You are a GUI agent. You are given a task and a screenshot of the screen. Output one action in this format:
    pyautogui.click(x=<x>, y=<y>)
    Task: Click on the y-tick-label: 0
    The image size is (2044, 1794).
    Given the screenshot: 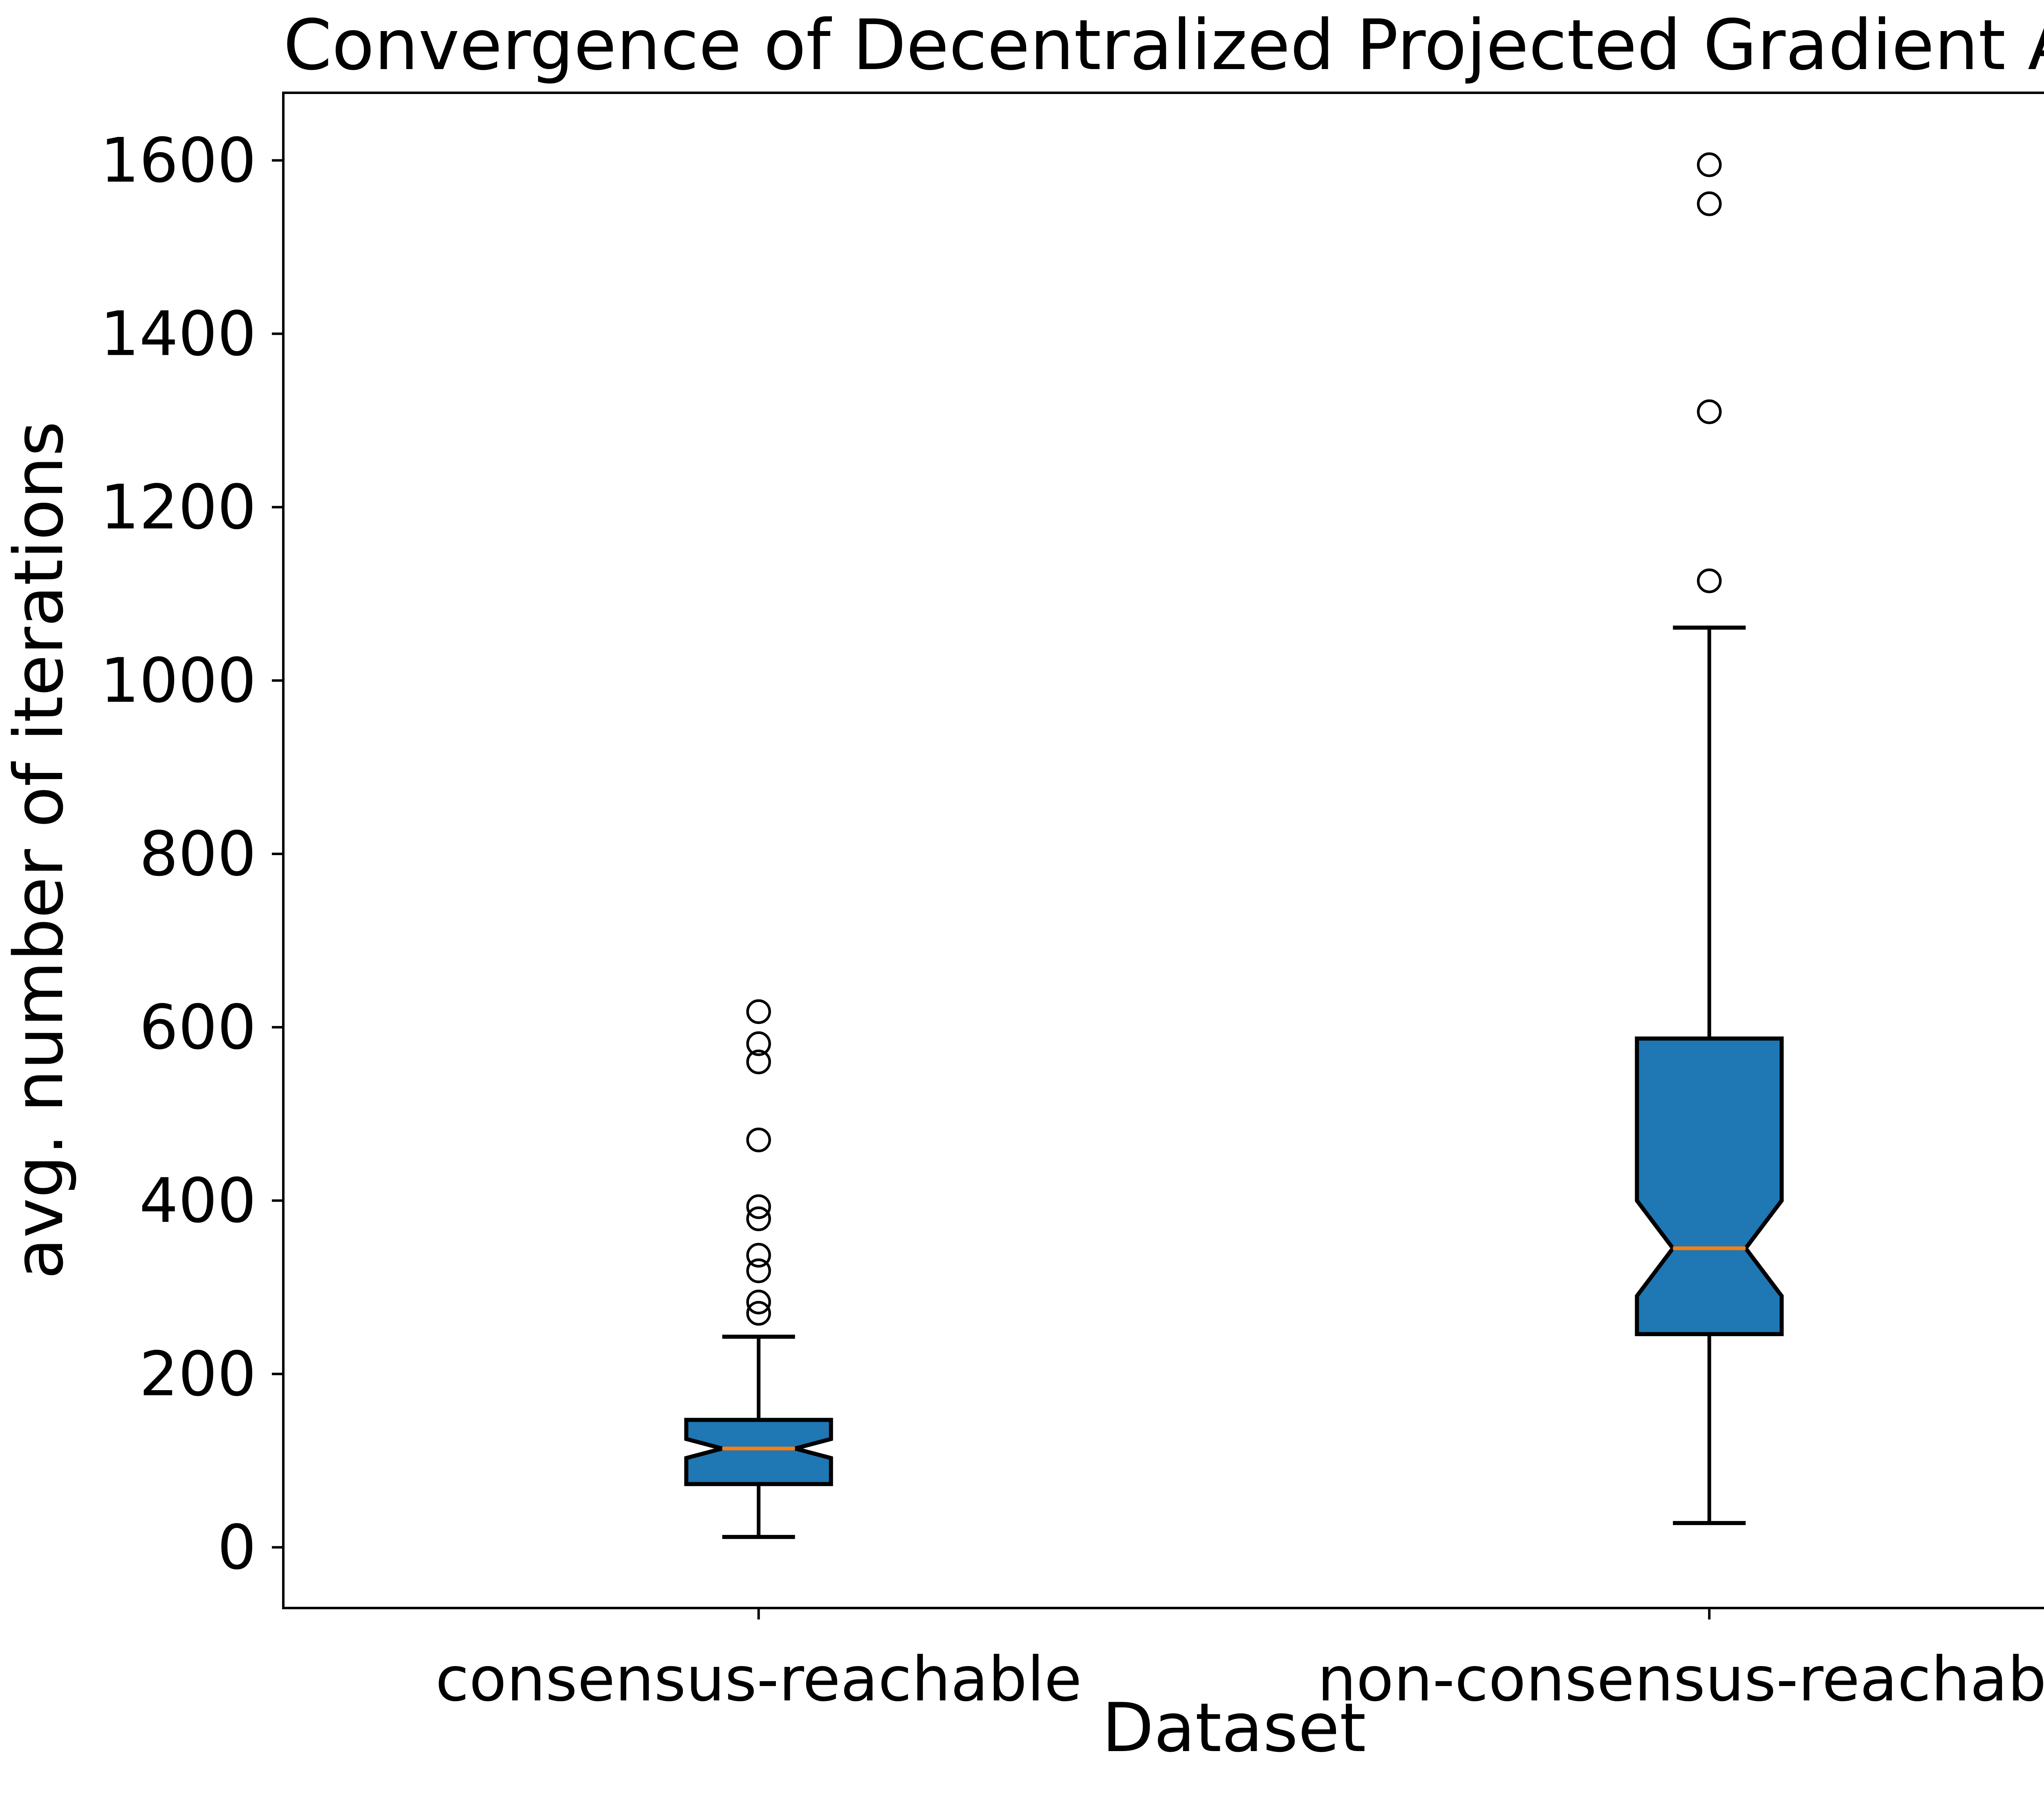 What is the action you would take?
    pyautogui.click(x=236, y=1547)
    